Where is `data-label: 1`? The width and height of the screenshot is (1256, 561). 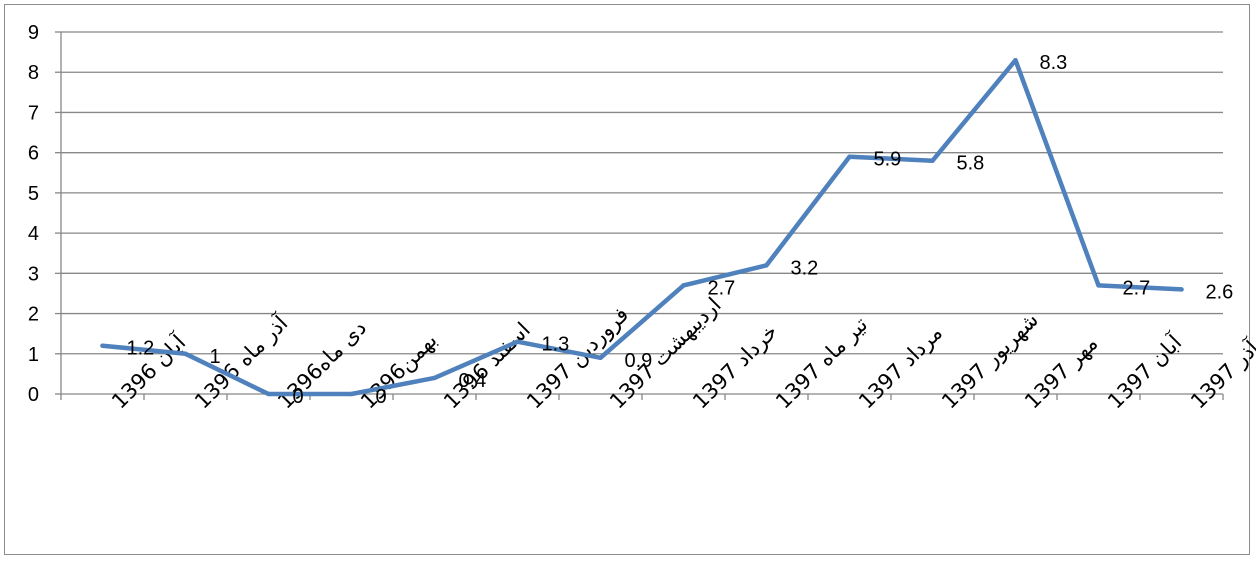
data-label: 1 is located at coordinates (215, 357).